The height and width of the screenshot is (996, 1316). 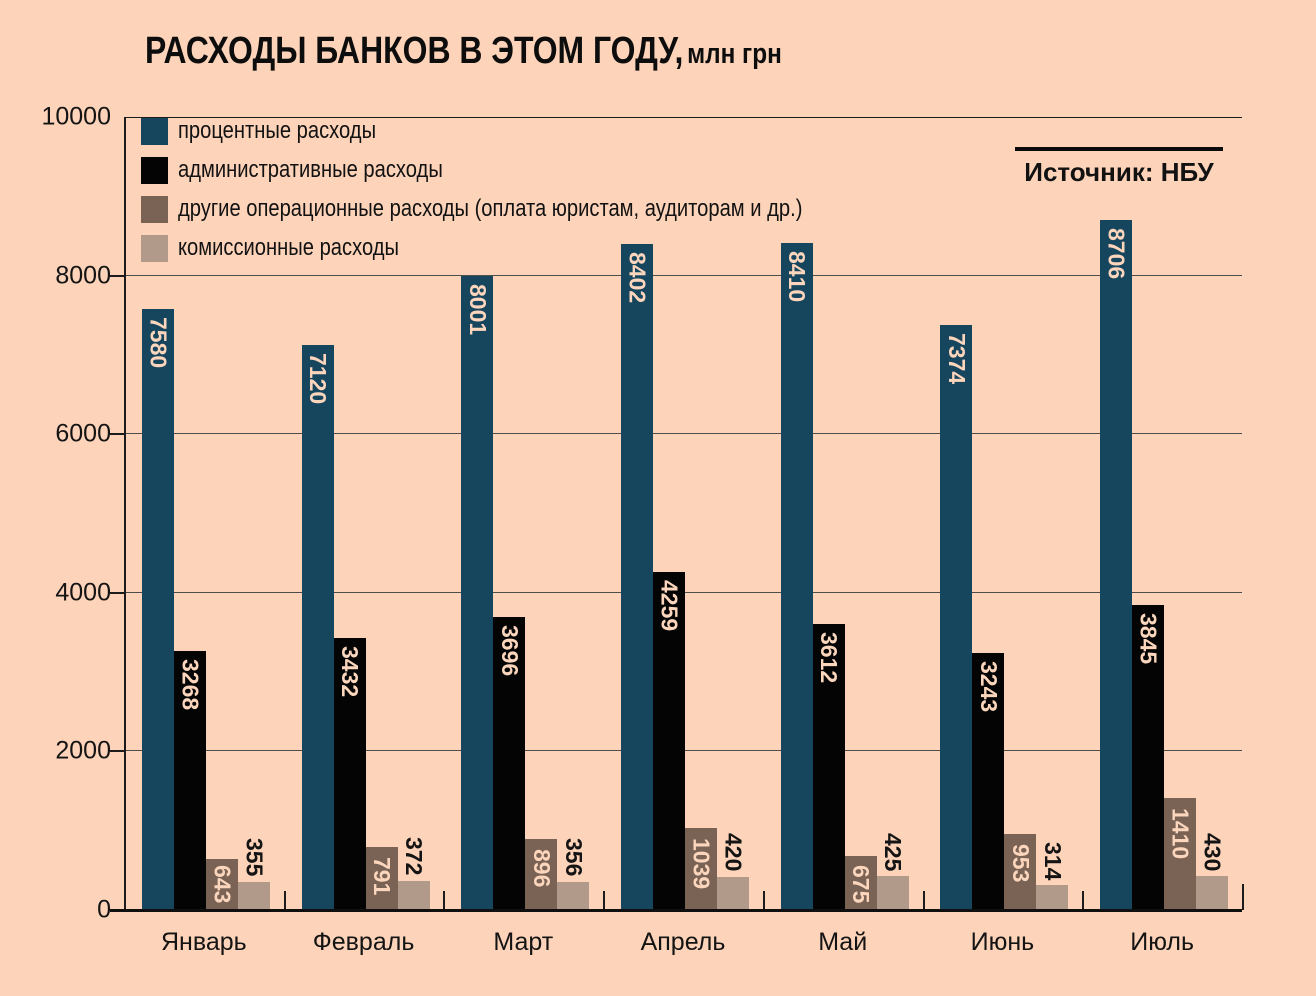 I want to click on bar-value-label: 4259, so click(x=669, y=606).